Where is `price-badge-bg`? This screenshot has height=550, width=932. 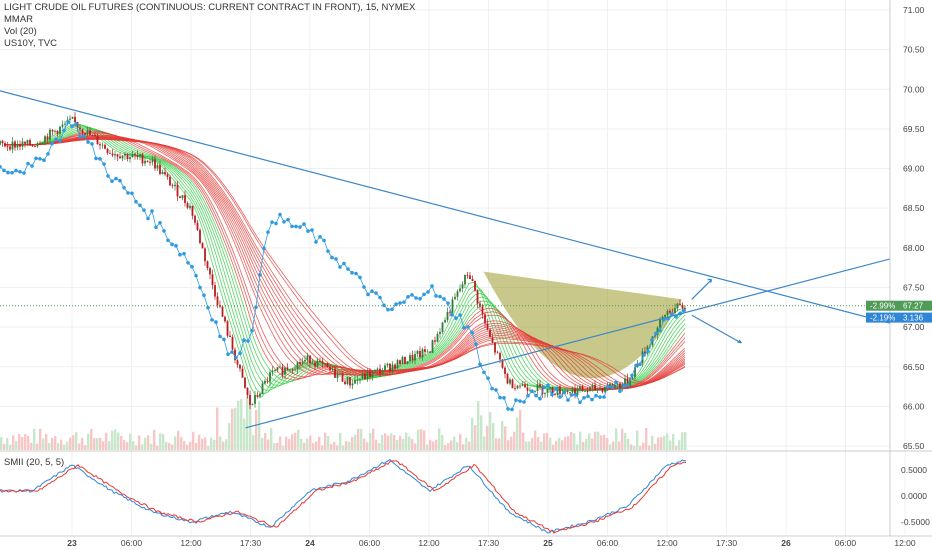
price-badge-bg is located at coordinates (899, 305).